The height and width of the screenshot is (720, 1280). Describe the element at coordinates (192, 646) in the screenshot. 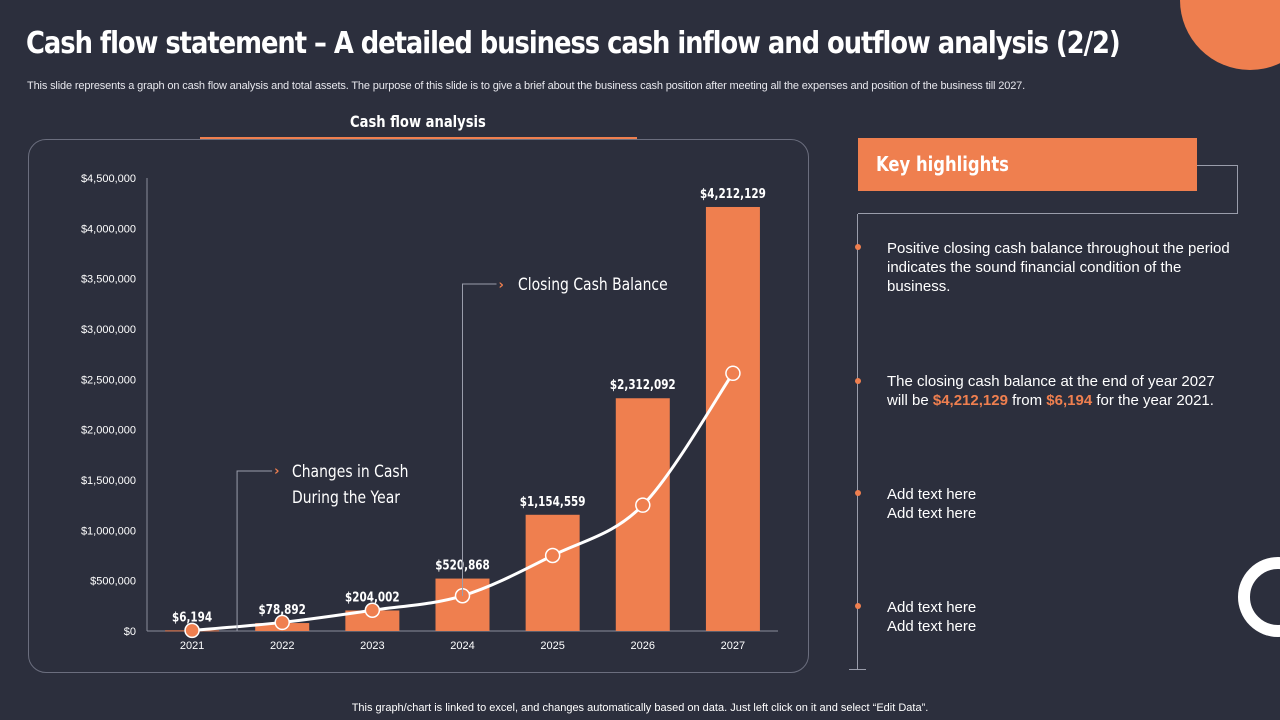

I see `x-tick-label: 2021` at that location.